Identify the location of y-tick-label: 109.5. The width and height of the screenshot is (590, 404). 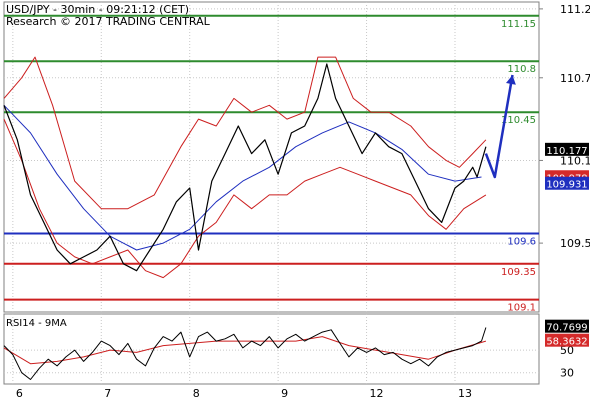
(575, 243).